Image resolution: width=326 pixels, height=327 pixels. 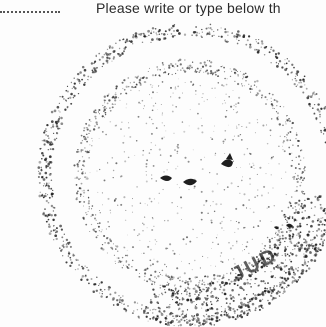 What do you see at coordinates (188, 8) in the screenshot?
I see `instruction-text: Please write or type below th` at bounding box center [188, 8].